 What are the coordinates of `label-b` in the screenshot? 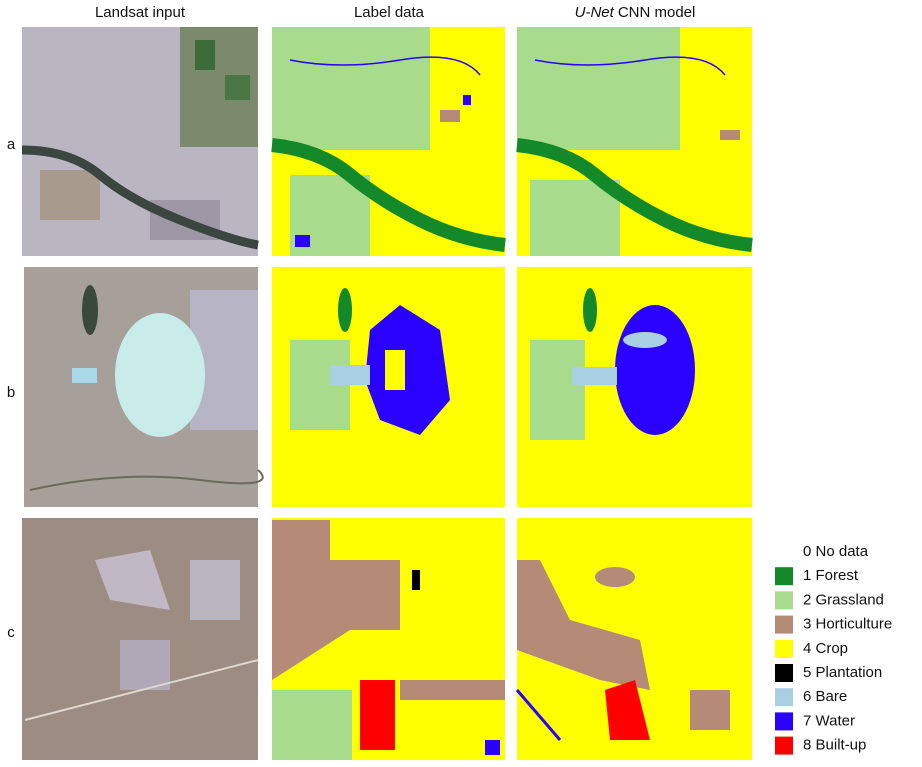 It's located at (388, 387).